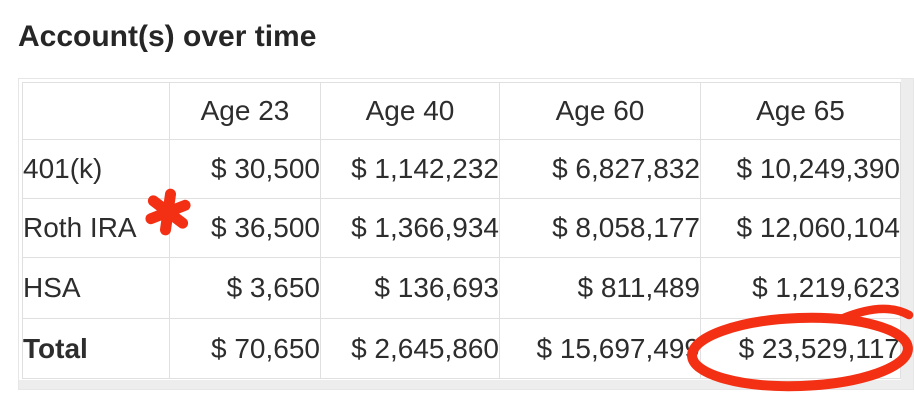  Describe the element at coordinates (96, 169) in the screenshot. I see `row-label-401k: 401(k)` at that location.